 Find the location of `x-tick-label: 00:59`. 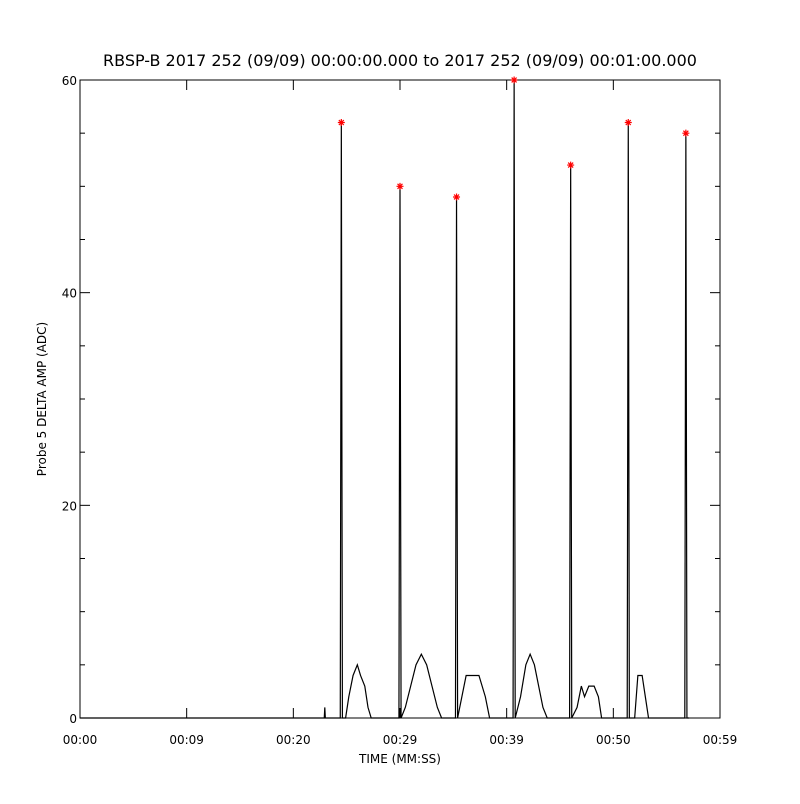

x-tick-label: 00:59 is located at coordinates (720, 740).